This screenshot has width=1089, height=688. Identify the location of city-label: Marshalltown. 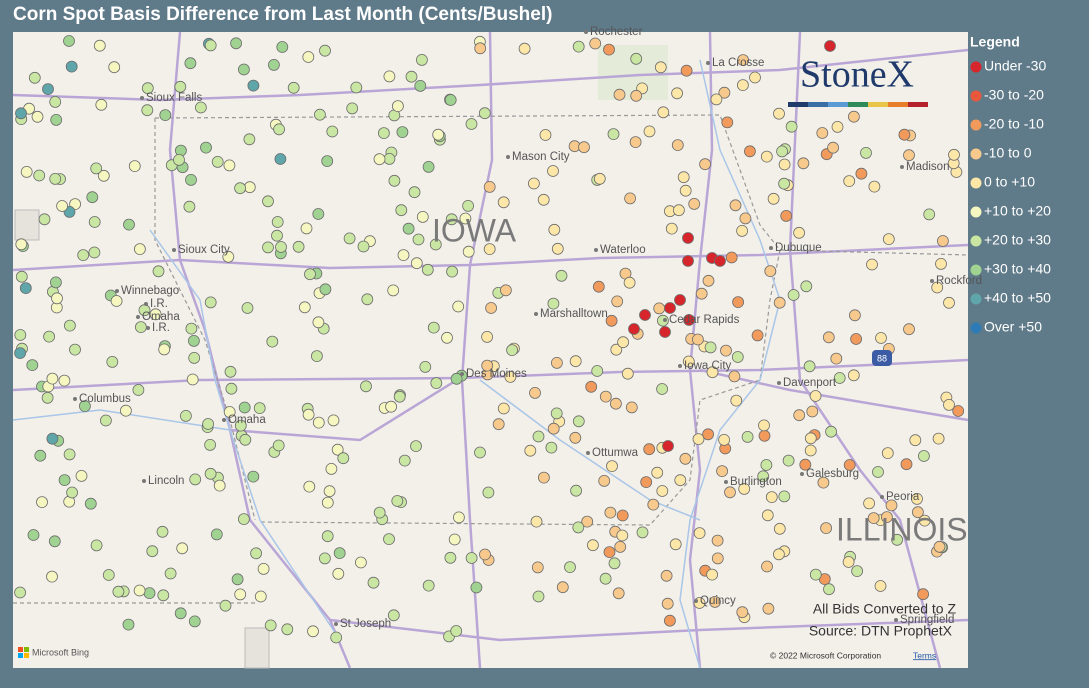
(574, 314).